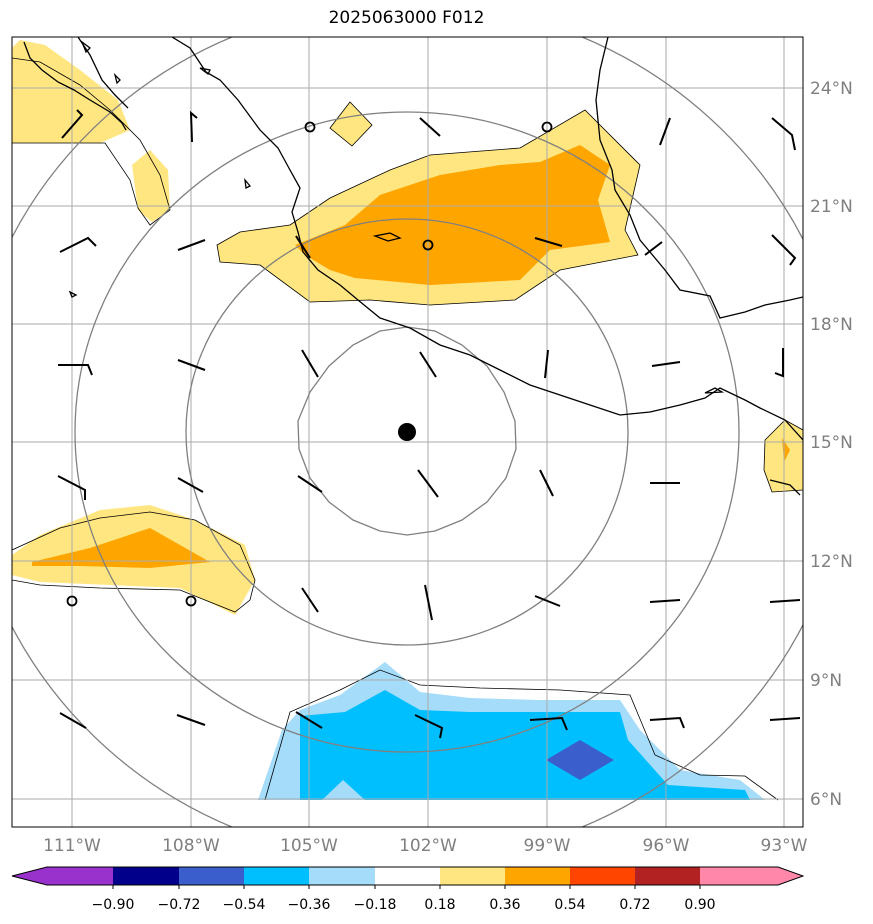 This screenshot has width=873, height=924. Describe the element at coordinates (439, 905) in the screenshot. I see `colorbar-tick-label: 0.18` at that location.